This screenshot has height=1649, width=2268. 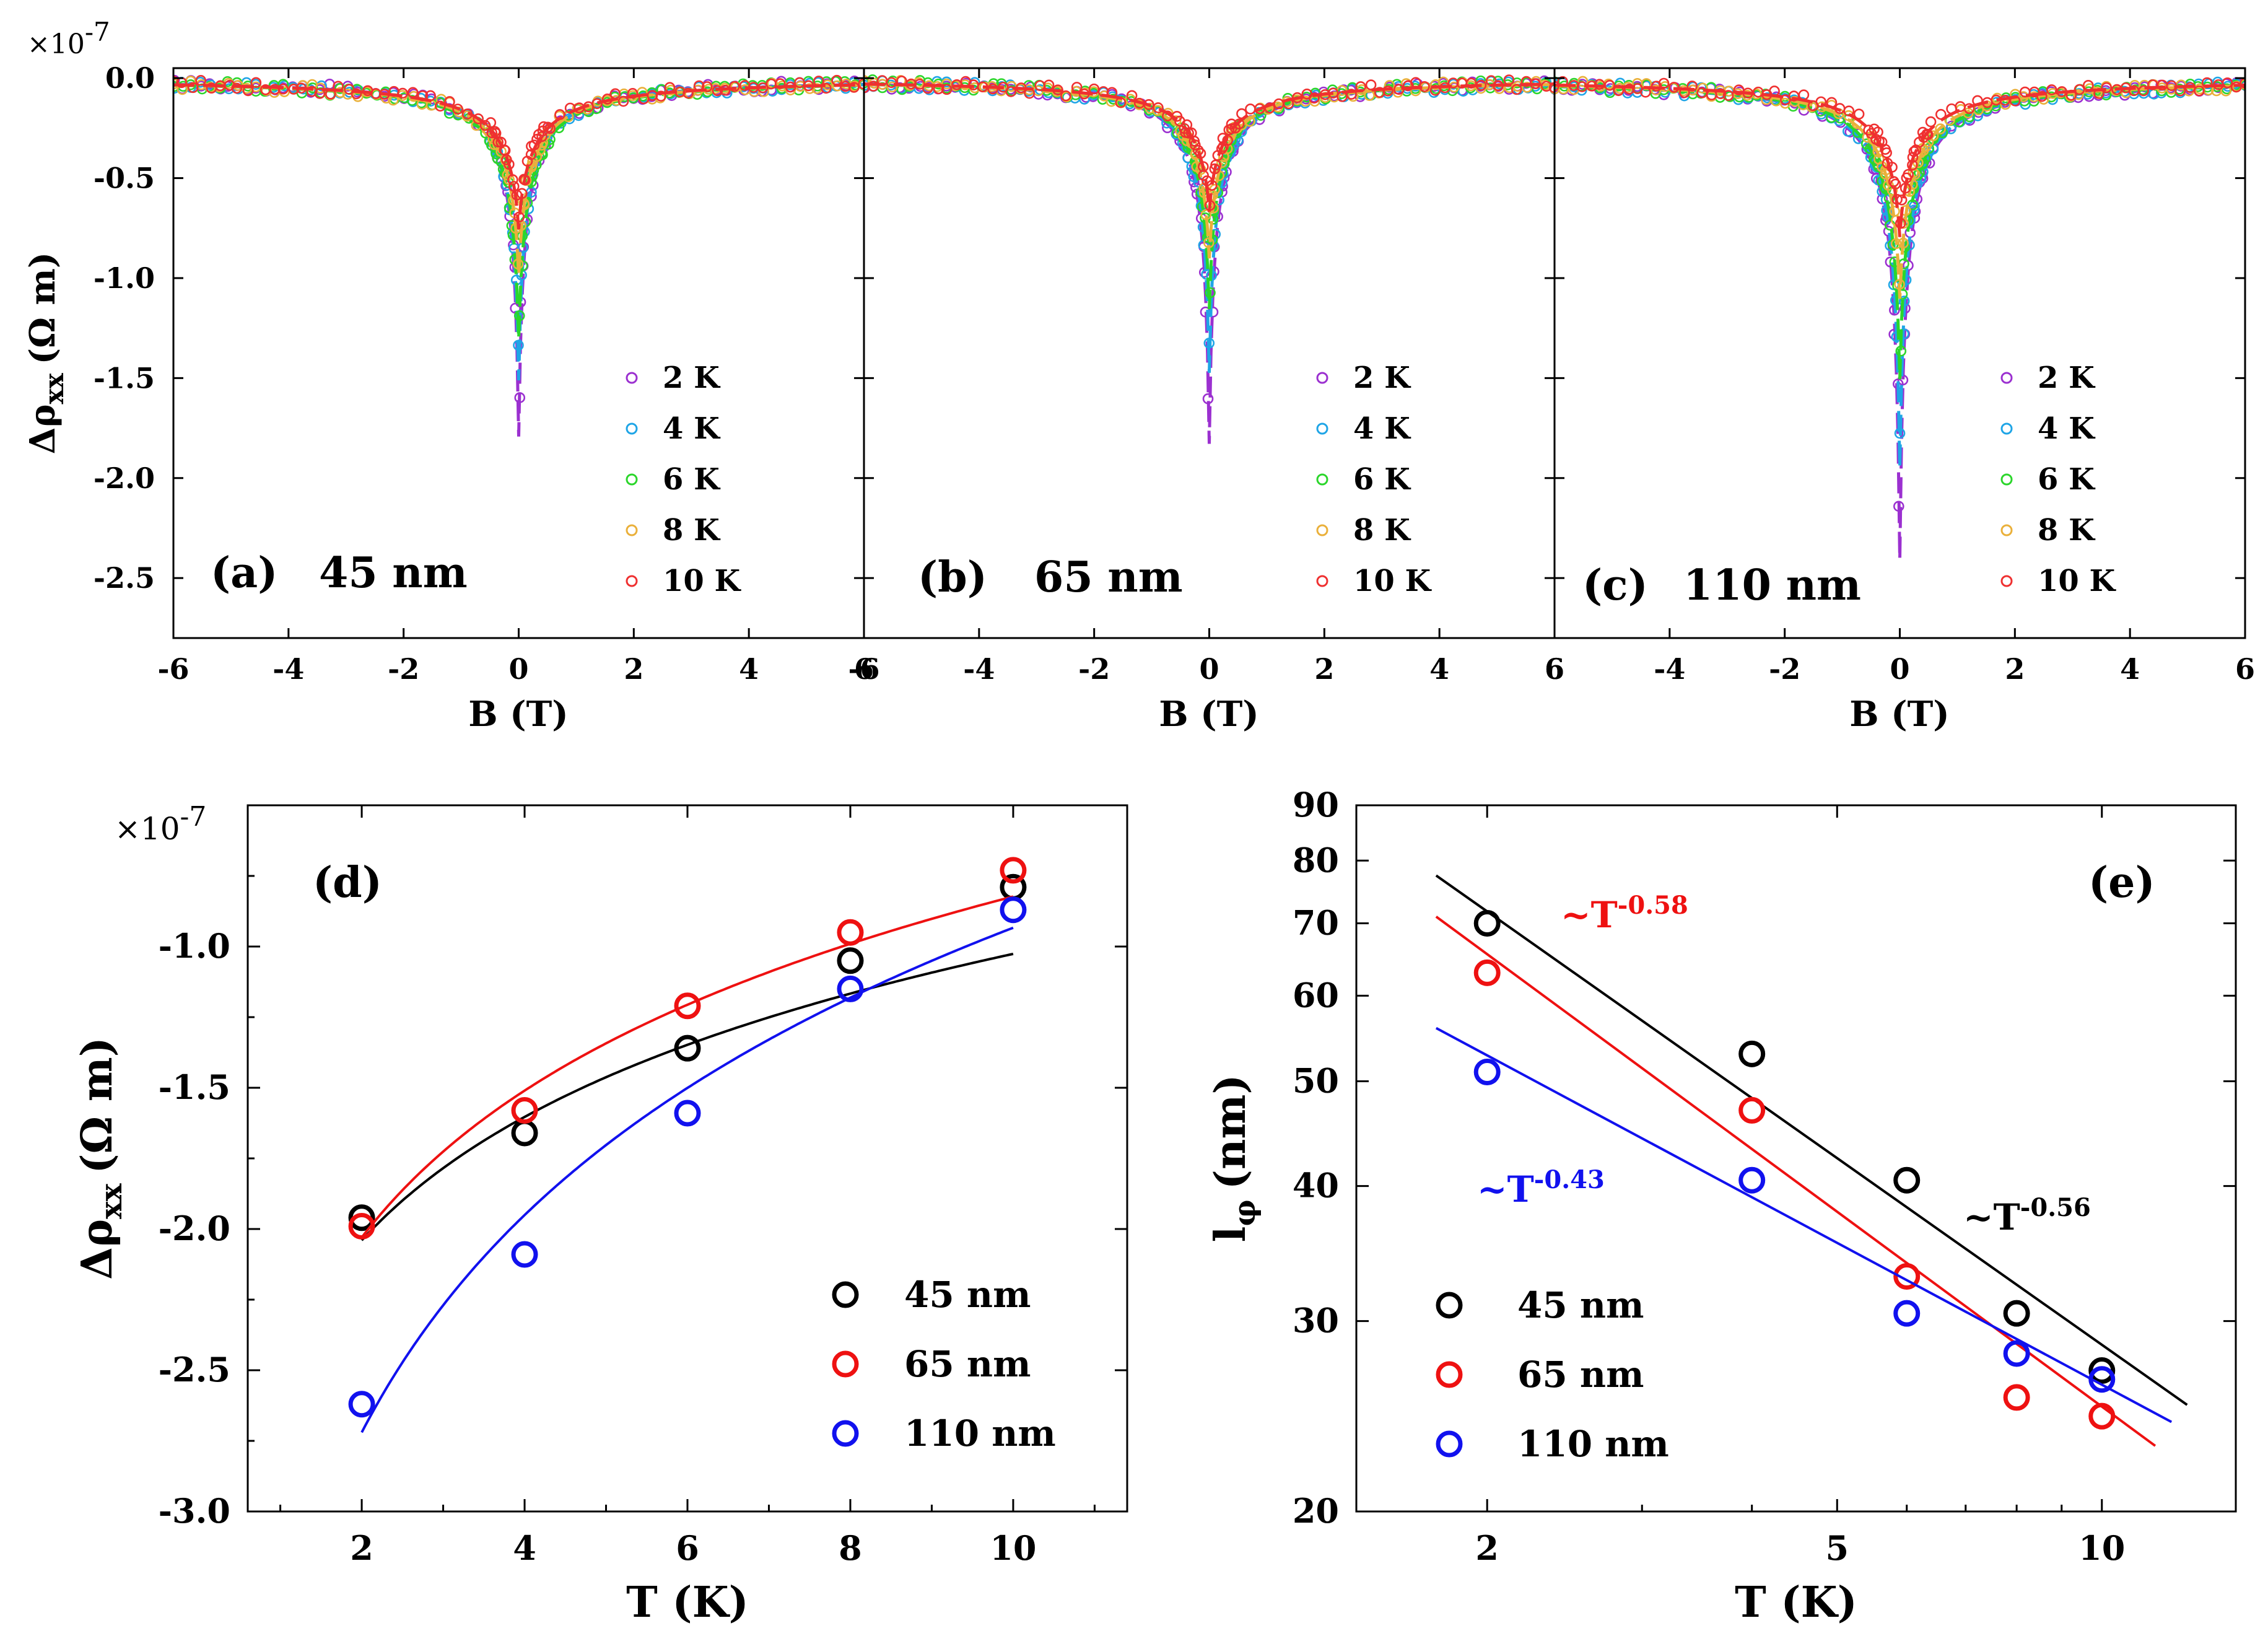 I want to click on panel-d-legend: 45 nm 65 nm 110 nm, so click(x=944, y=1364).